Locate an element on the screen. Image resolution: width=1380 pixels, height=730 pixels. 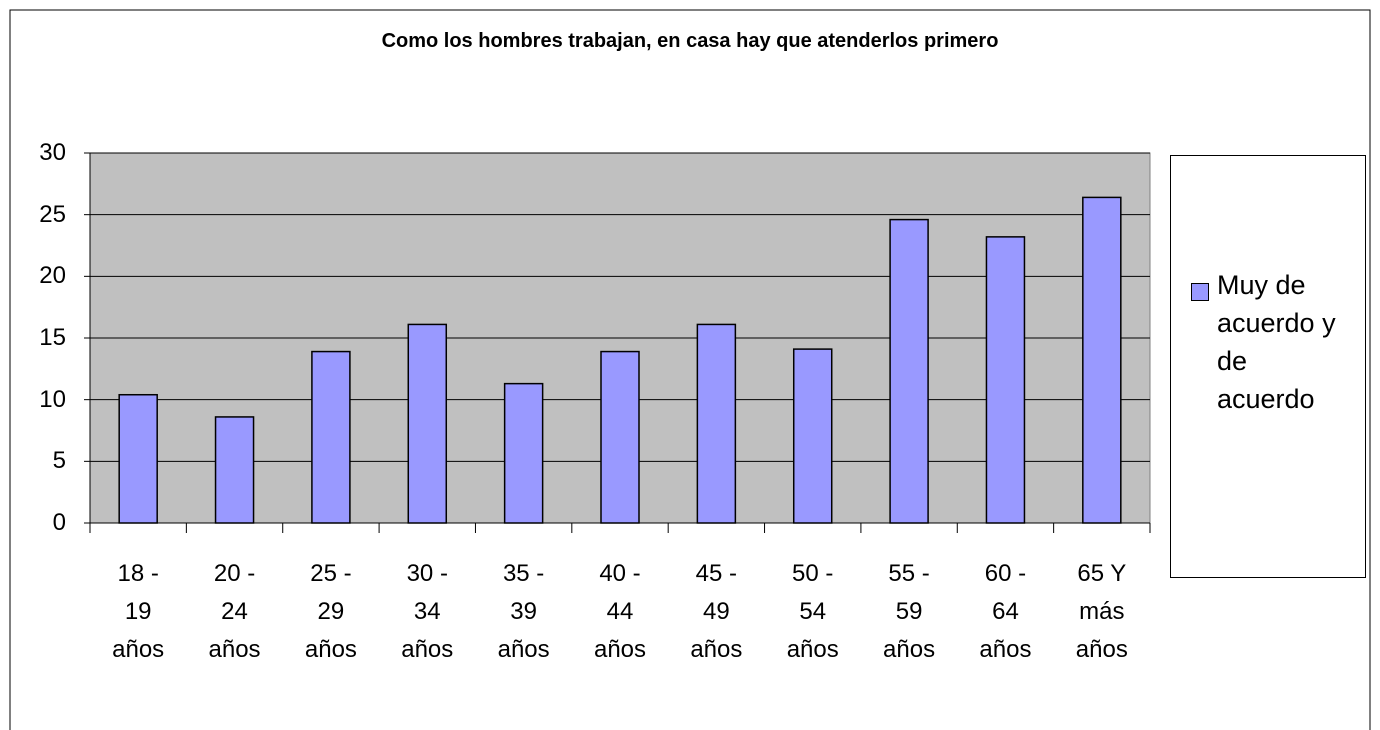
x-tick-label: 30 - 34 años is located at coordinates (427, 611).